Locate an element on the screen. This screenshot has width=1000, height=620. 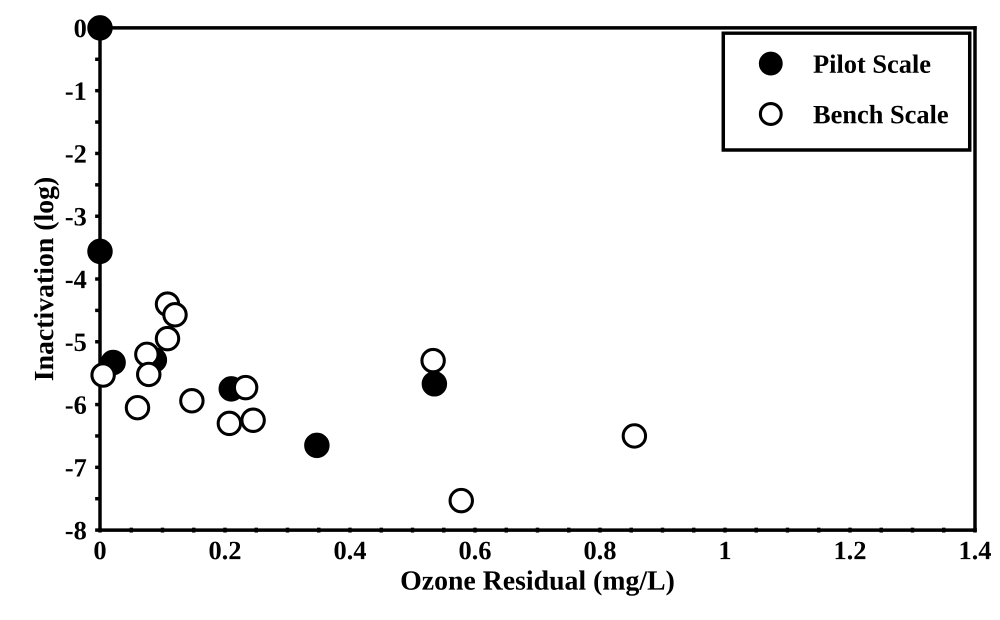
y-tick-label: -7 is located at coordinates (76, 467).